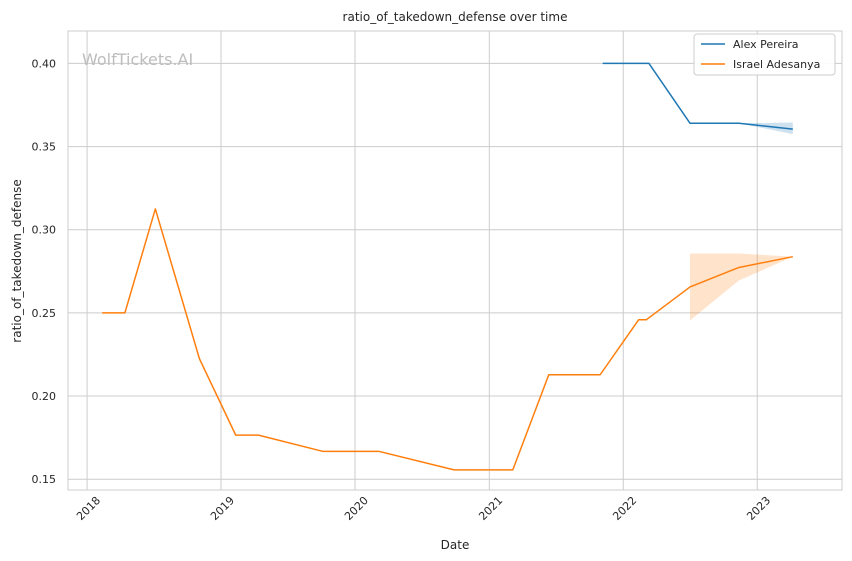 The image size is (852, 561). What do you see at coordinates (741, 287) in the screenshot?
I see `israel-adesanya-confidence-band` at bounding box center [741, 287].